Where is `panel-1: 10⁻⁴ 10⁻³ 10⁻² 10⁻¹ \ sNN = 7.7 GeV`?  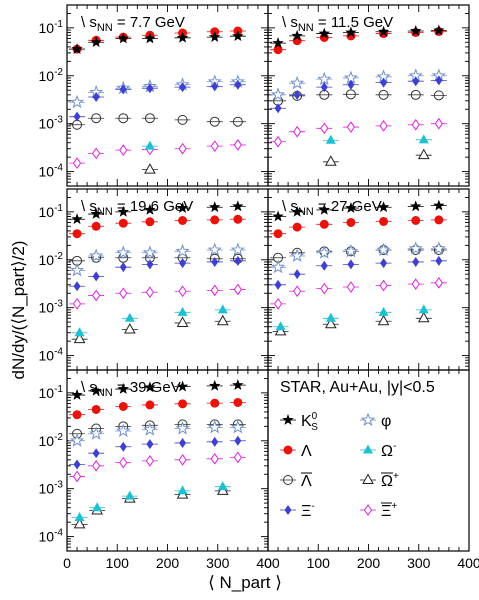 panel-1: 10⁻⁴ 10⁻³ 10⁻² 10⁻¹ \ sNN = 7.7 GeV is located at coordinates (154, 95).